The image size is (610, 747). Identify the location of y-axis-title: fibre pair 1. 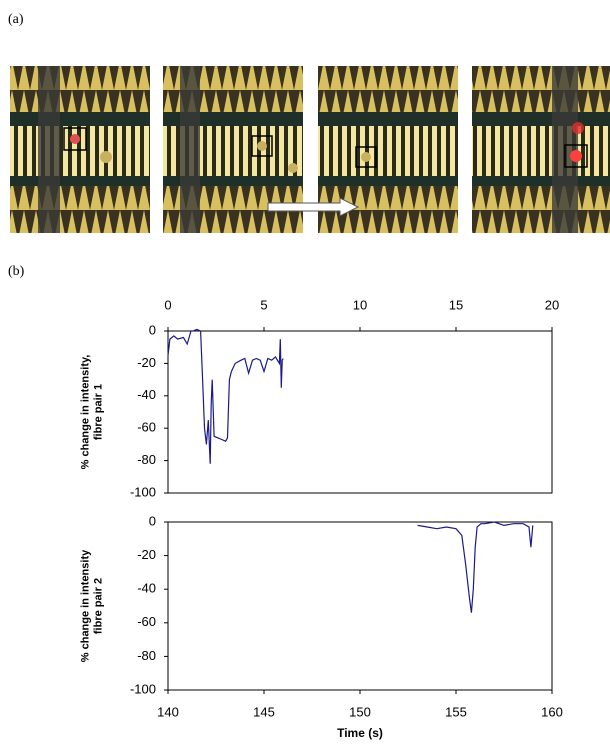
(98, 412).